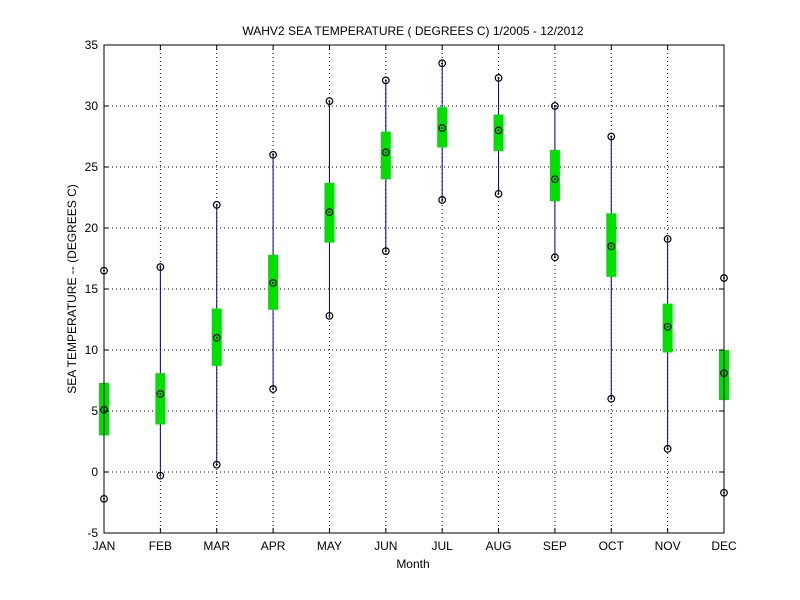  Describe the element at coordinates (273, 546) in the screenshot. I see `x-tick-label: APR` at that location.